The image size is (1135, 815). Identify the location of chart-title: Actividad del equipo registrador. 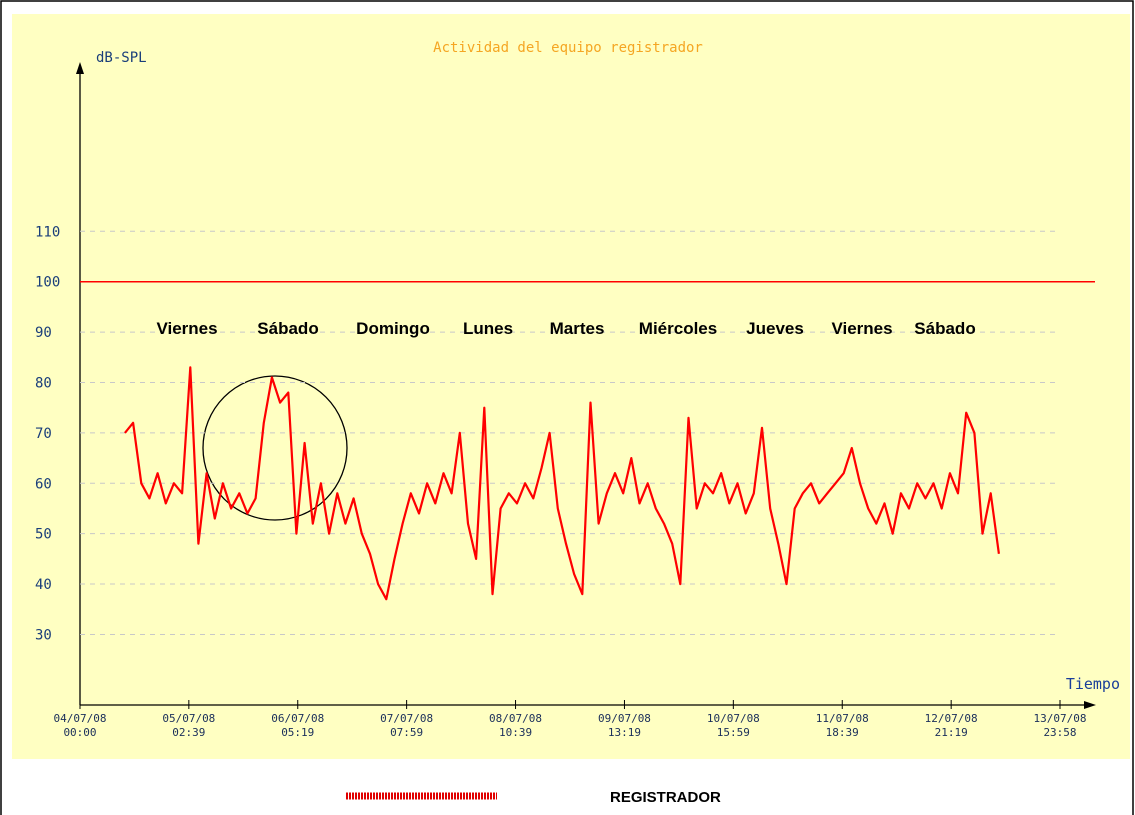
(568, 48).